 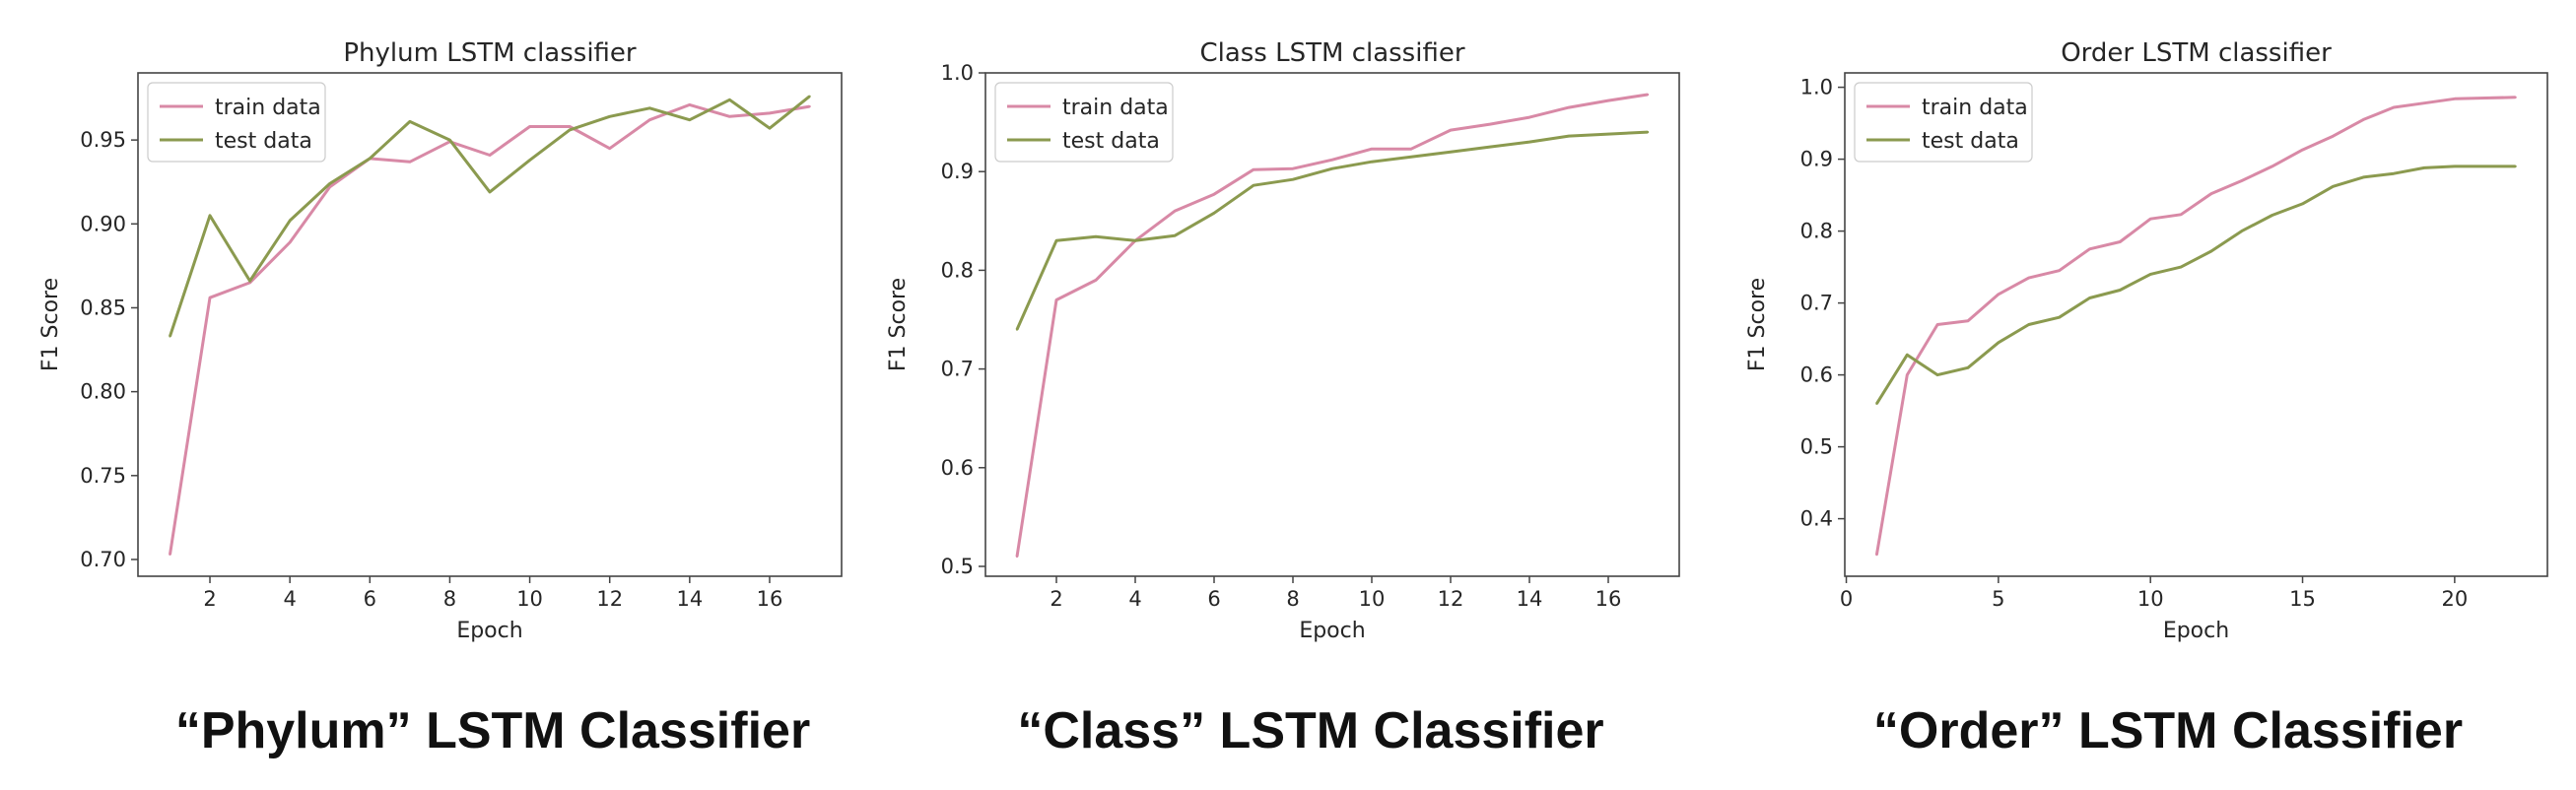 I want to click on caption-order: “Order” LSTM Classifier, so click(x=2168, y=731).